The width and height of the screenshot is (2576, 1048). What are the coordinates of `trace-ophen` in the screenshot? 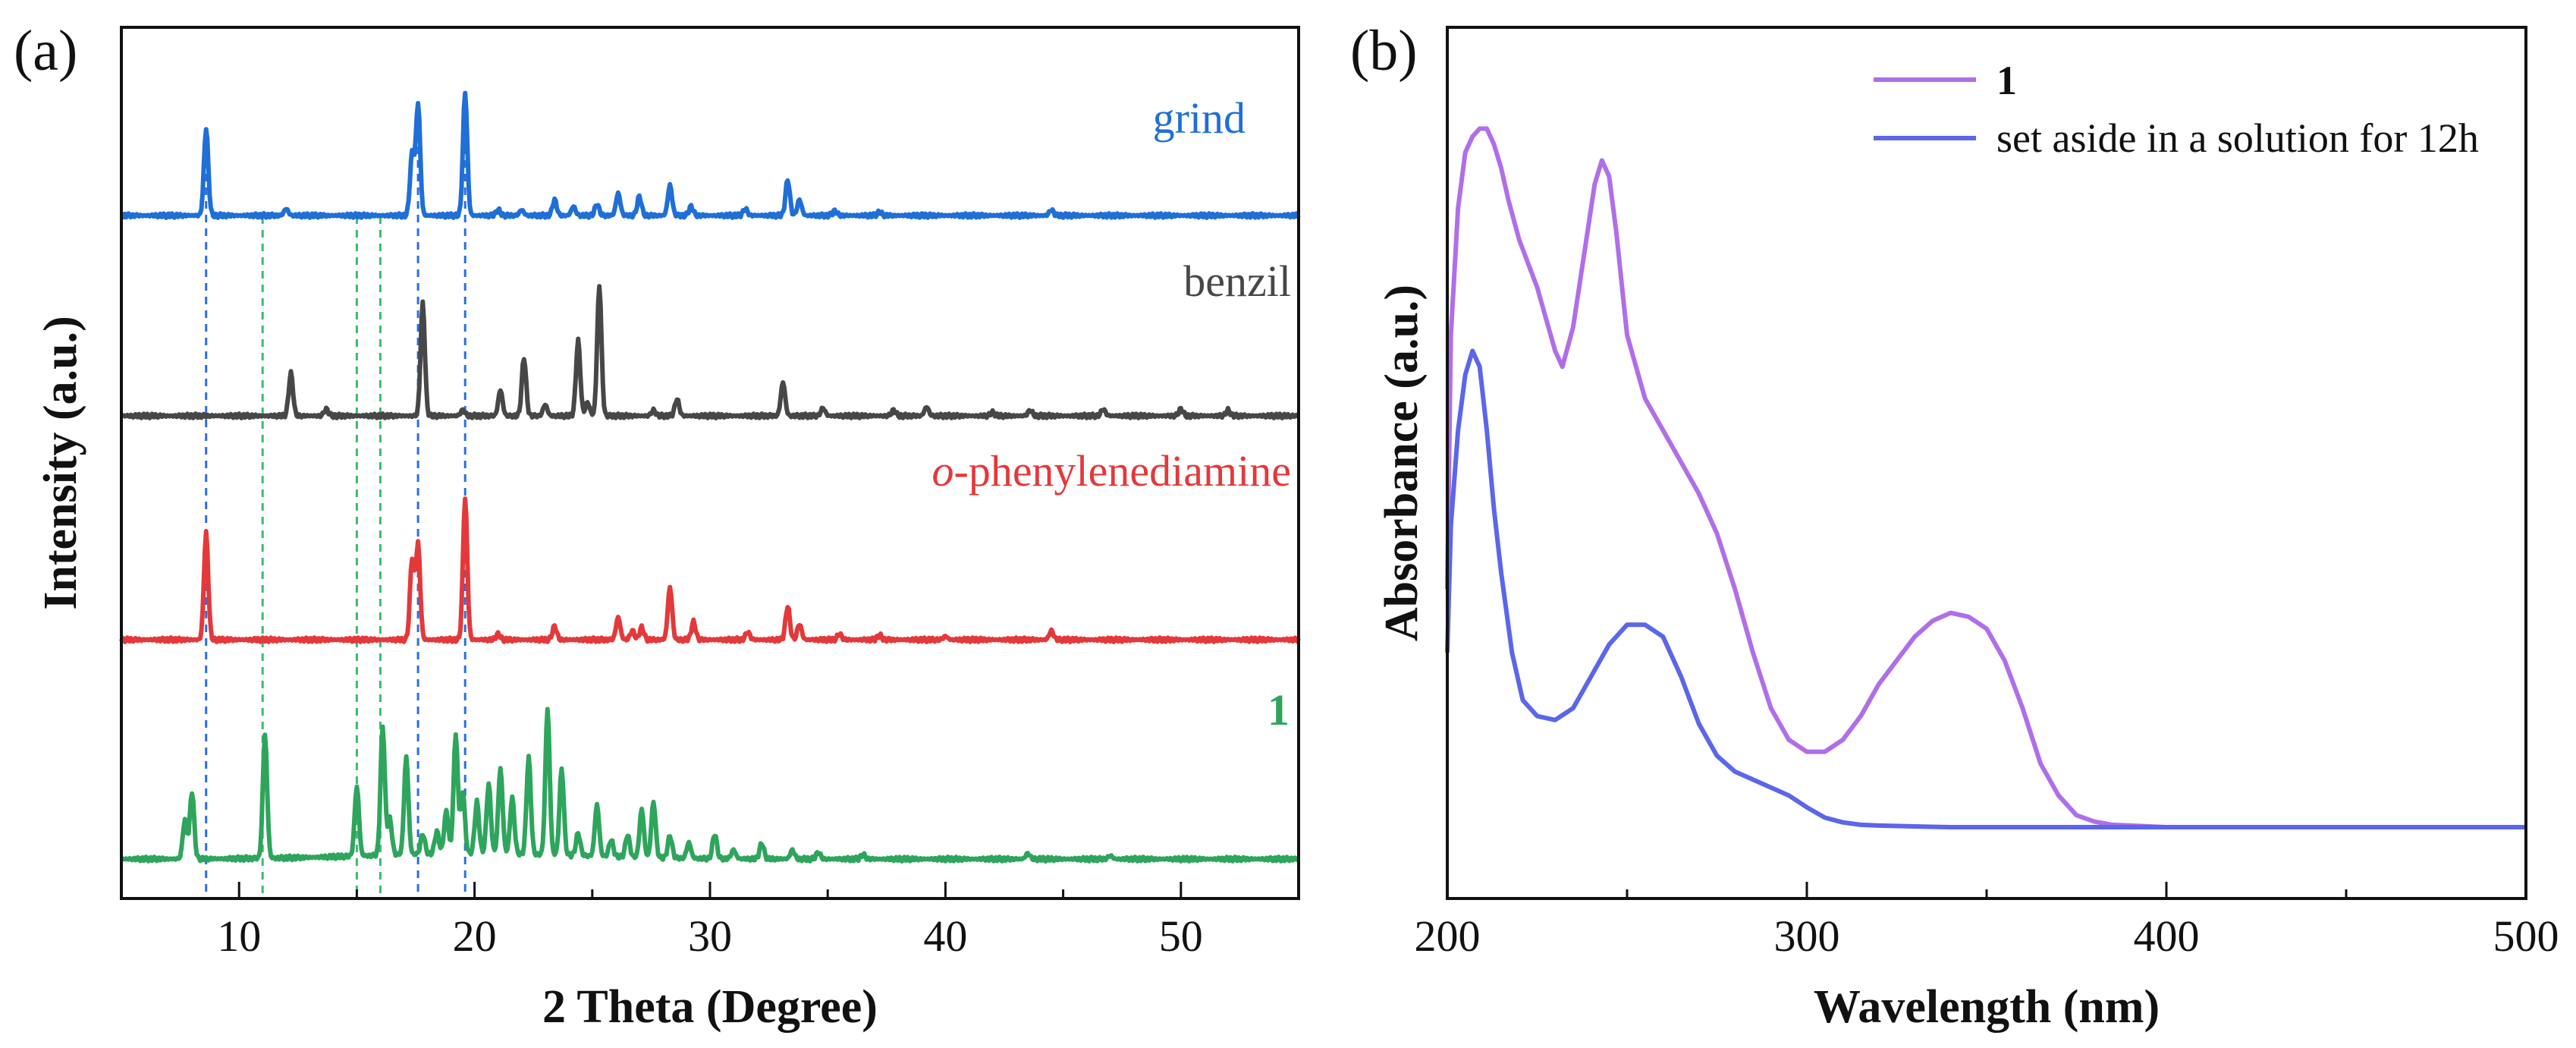 It's located at (710, 570).